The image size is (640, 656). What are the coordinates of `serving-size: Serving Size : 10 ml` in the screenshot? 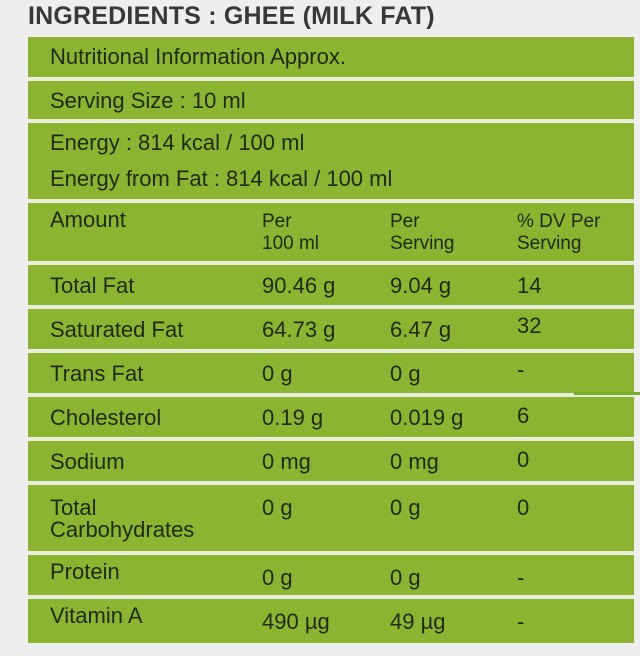 It's located at (148, 100).